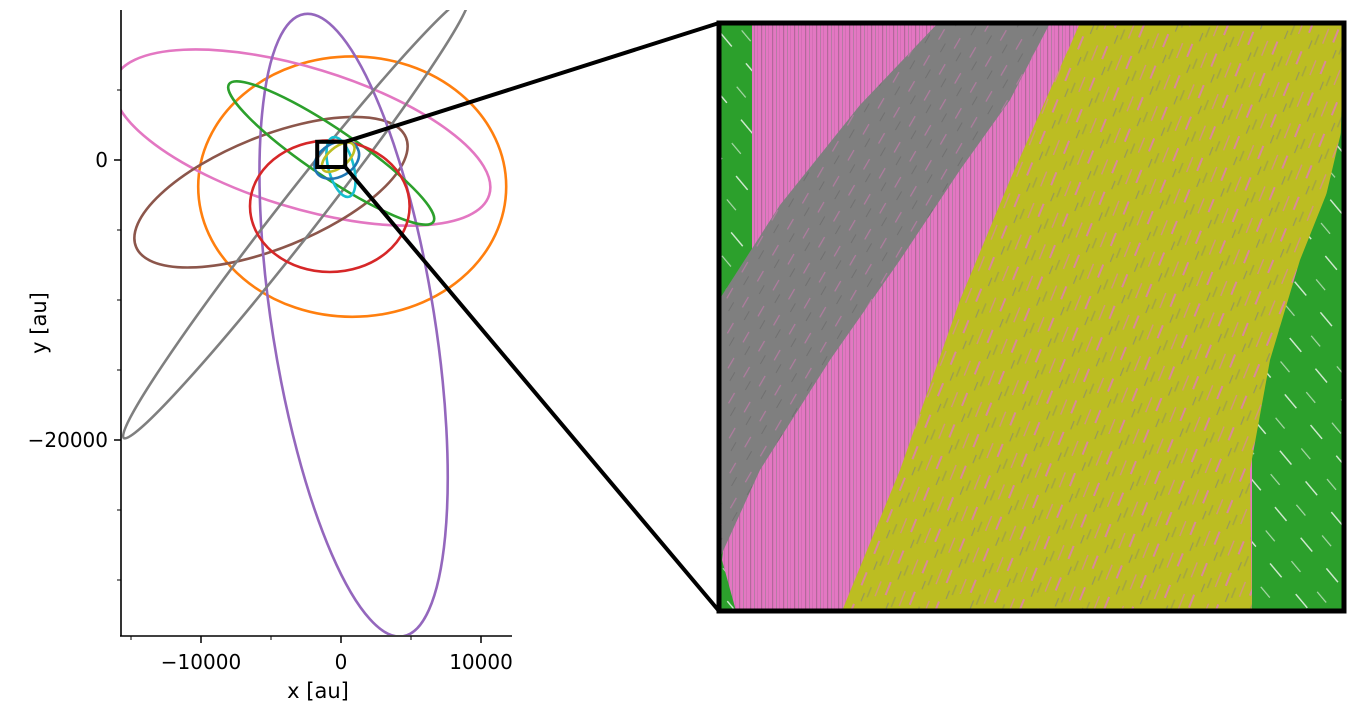 The image size is (1348, 707). Describe the element at coordinates (201, 662) in the screenshot. I see `x-tick-label-0: −10000` at that location.